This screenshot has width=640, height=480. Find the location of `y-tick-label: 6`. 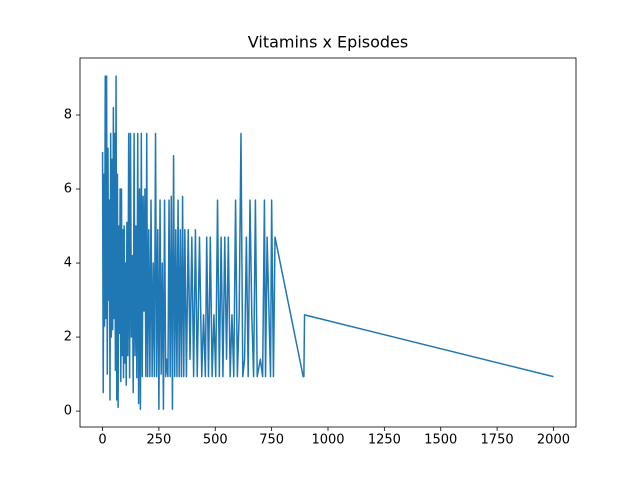

y-tick-label: 6 is located at coordinates (68, 189).